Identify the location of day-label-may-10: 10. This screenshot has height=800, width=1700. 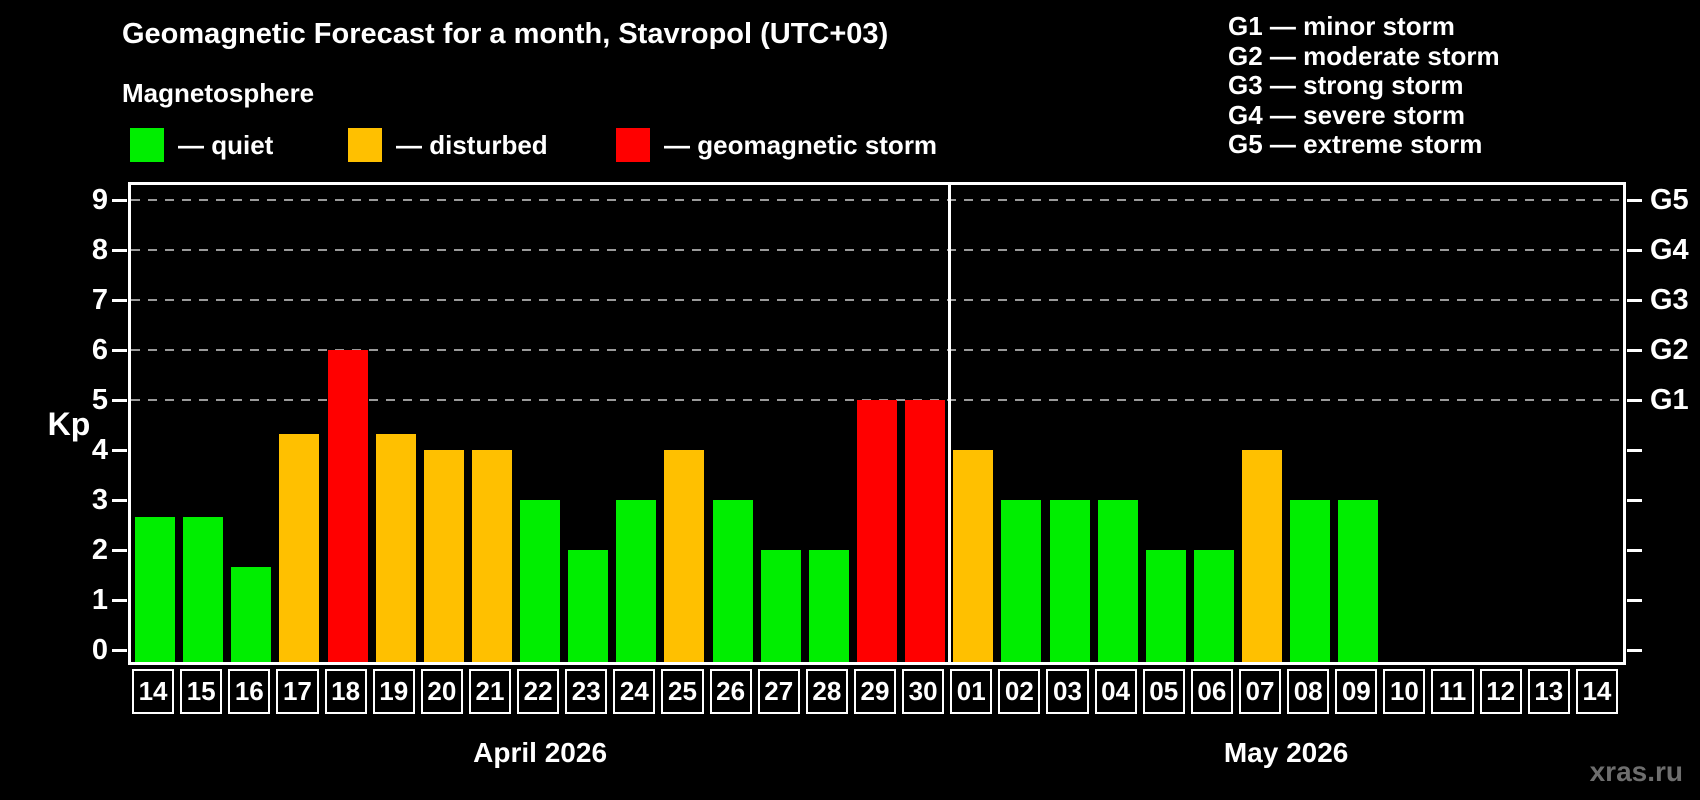
(1404, 691).